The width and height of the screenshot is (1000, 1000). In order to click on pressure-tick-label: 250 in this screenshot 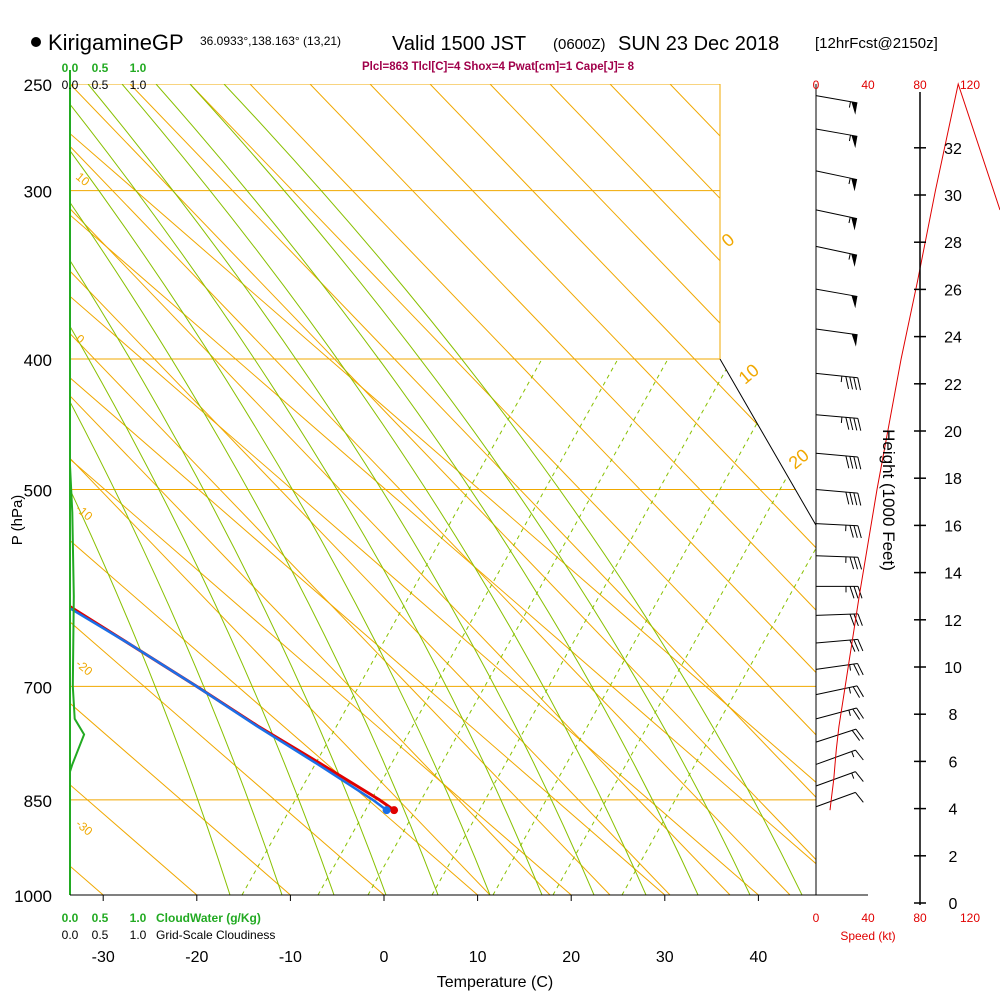, I will do `click(38, 85)`.